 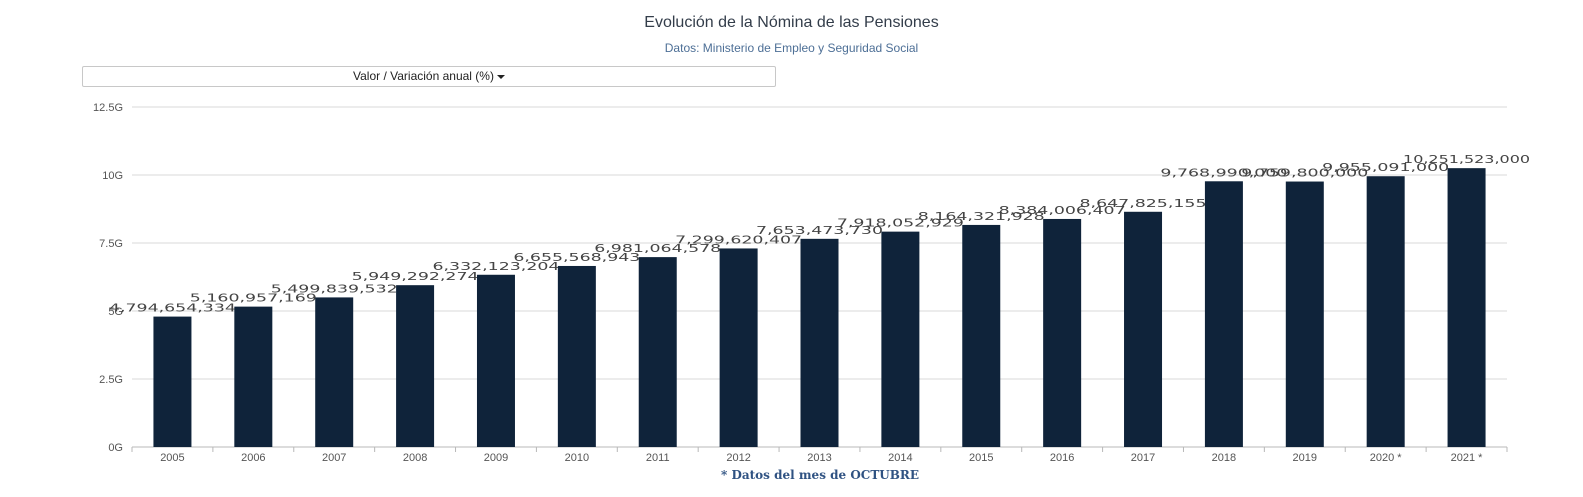 What do you see at coordinates (819, 475) in the screenshot?
I see `chart-footnote: * Datos del mes de OCTUBRE` at bounding box center [819, 475].